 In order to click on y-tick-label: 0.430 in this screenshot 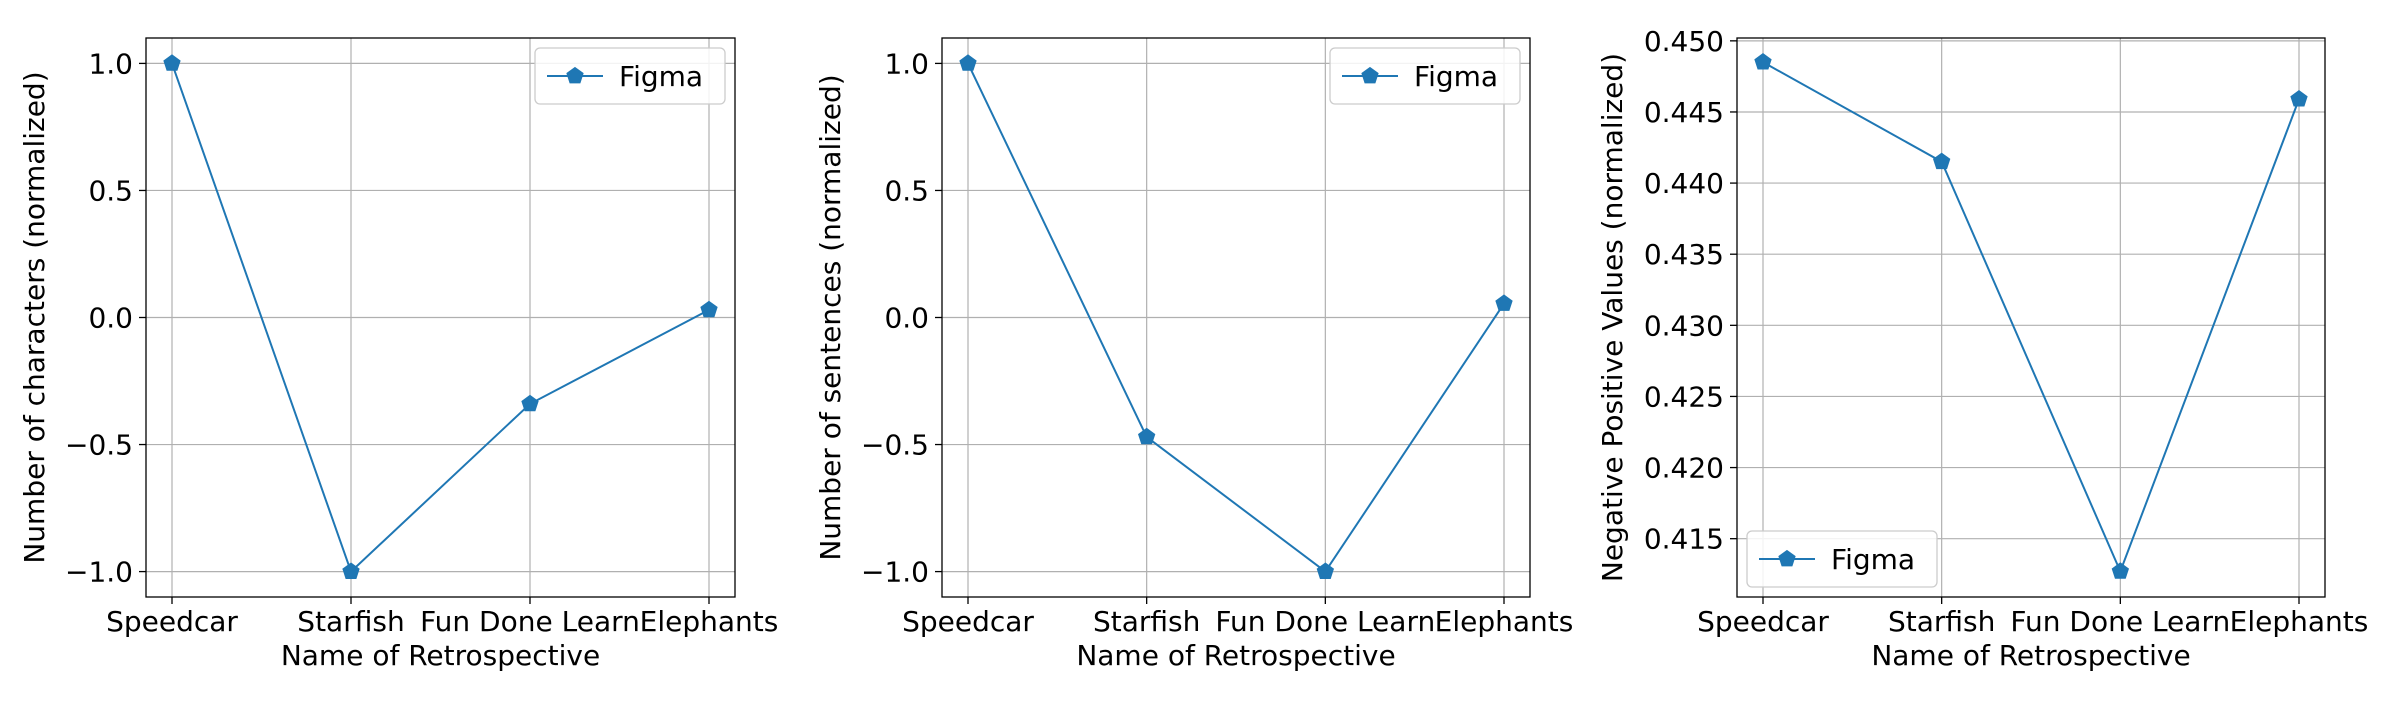, I will do `click(1684, 325)`.